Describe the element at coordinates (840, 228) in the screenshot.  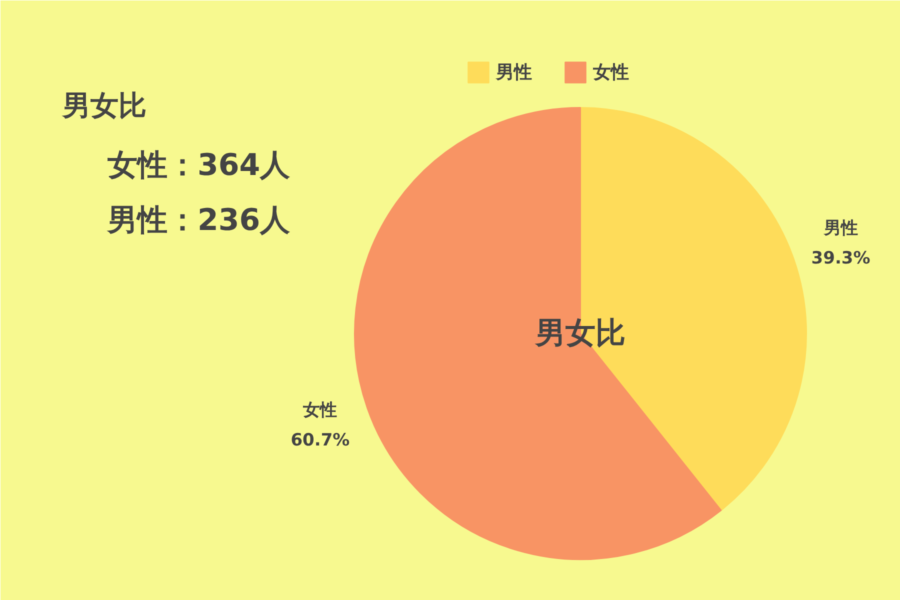
I see `slice-label: 男性` at that location.